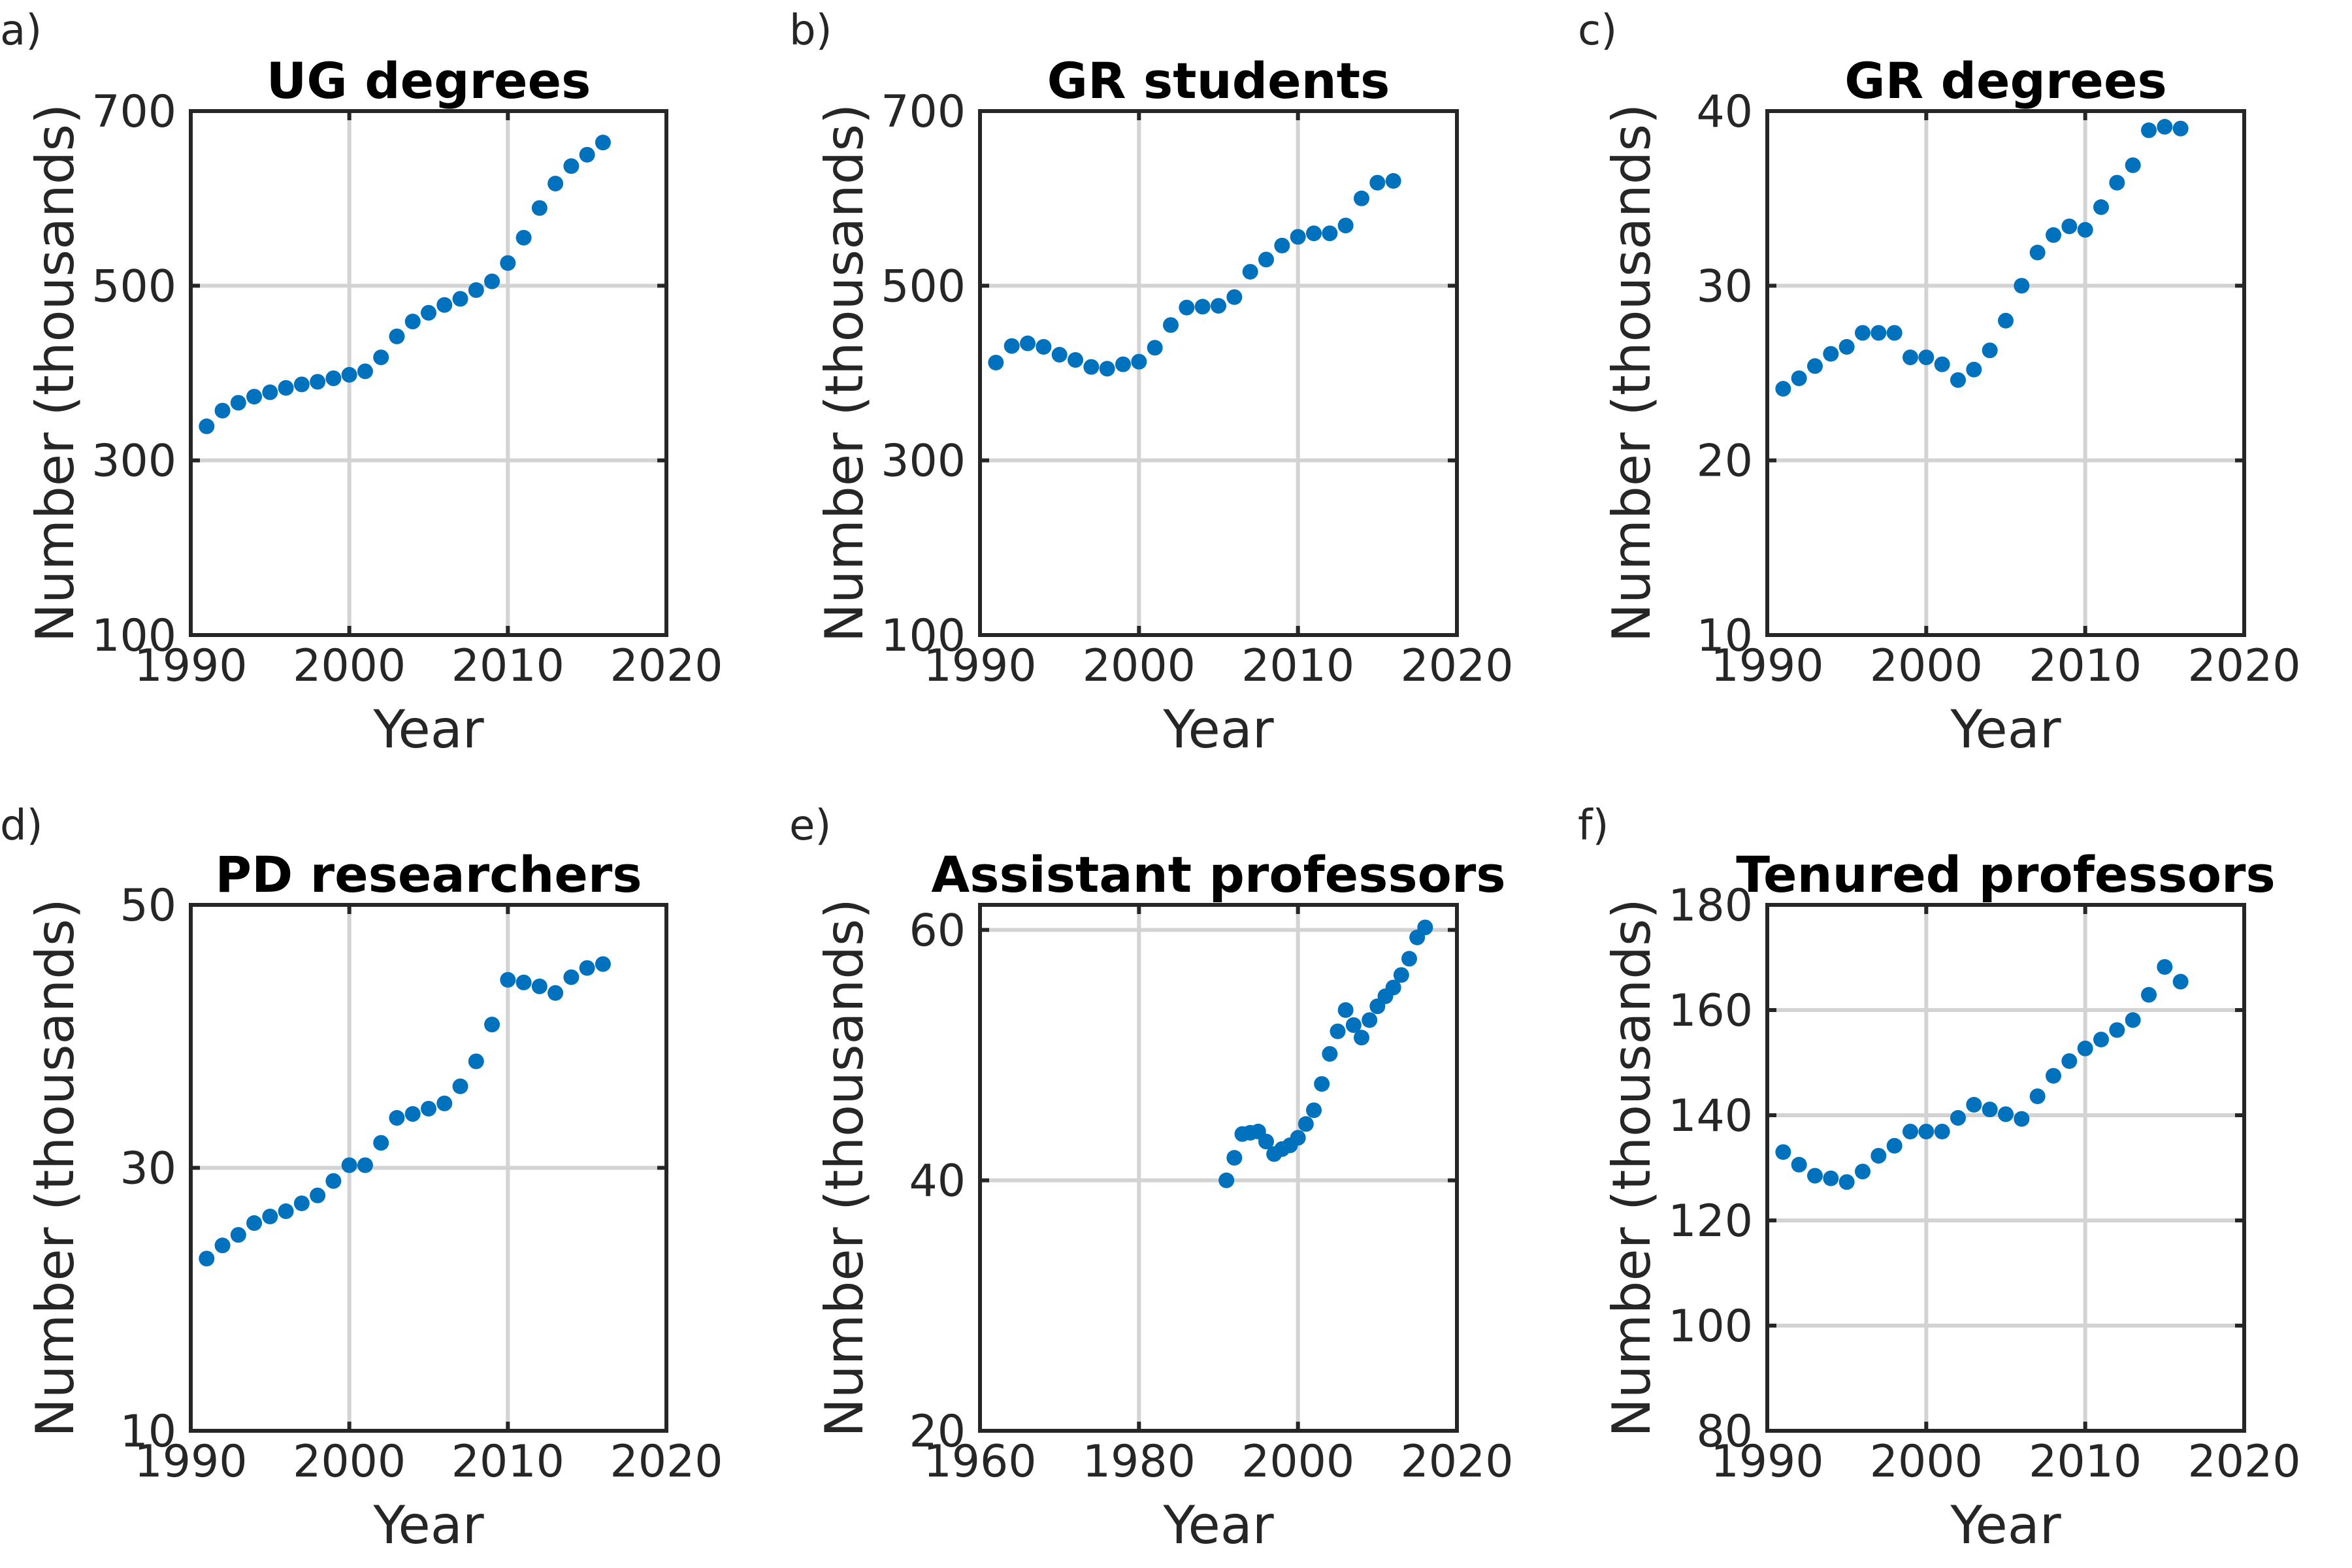 The width and height of the screenshot is (2352, 1568). Describe the element at coordinates (21, 31) in the screenshot. I see `panel-letter: a)` at that location.